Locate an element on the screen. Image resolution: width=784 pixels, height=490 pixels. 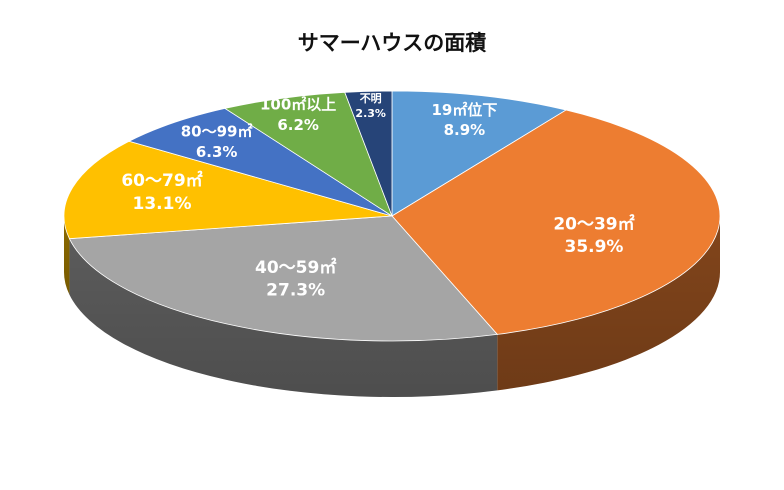
slice-value-0: 8.9% is located at coordinates (465, 130).